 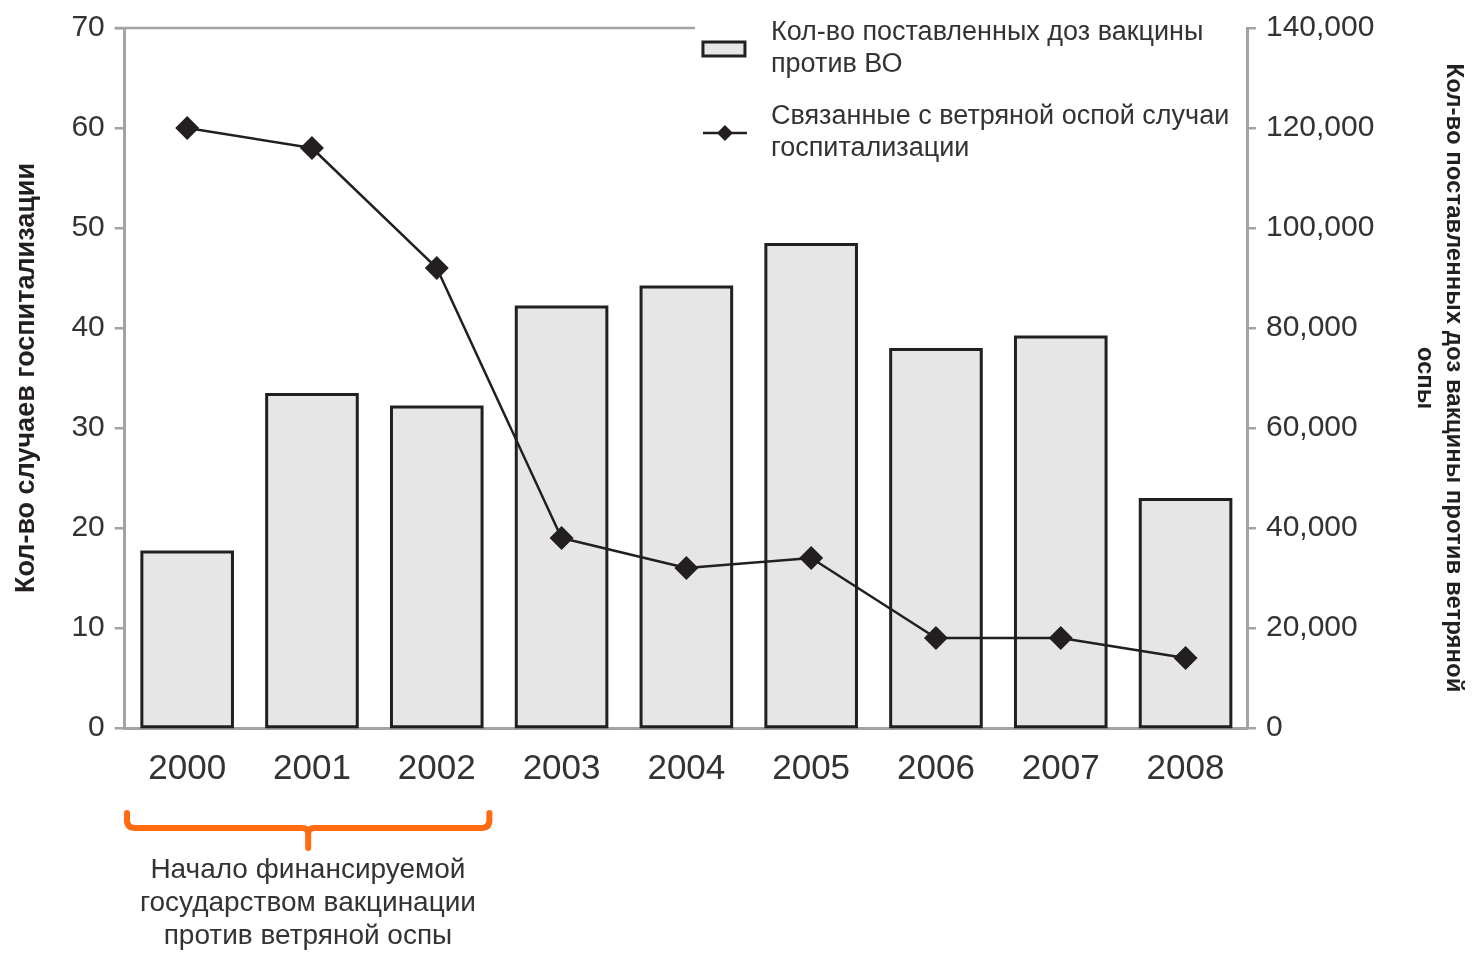 I want to click on y2-tick-label: 40,000, so click(x=1311, y=526).